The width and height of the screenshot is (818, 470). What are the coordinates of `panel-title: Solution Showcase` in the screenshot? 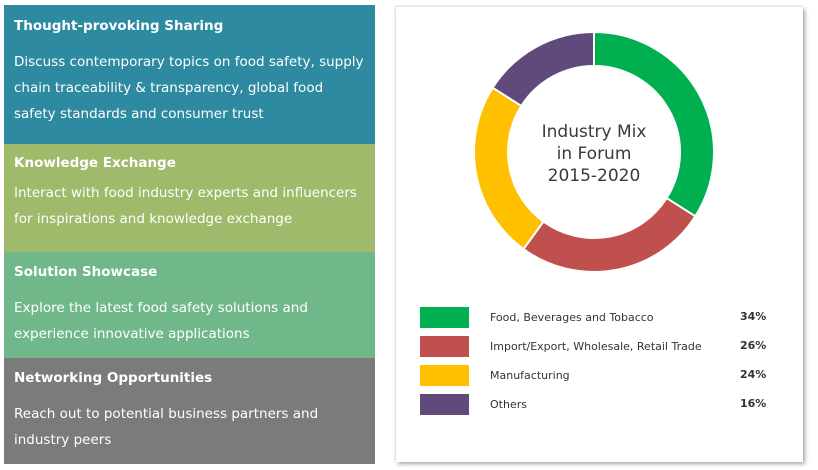 It's located at (86, 272).